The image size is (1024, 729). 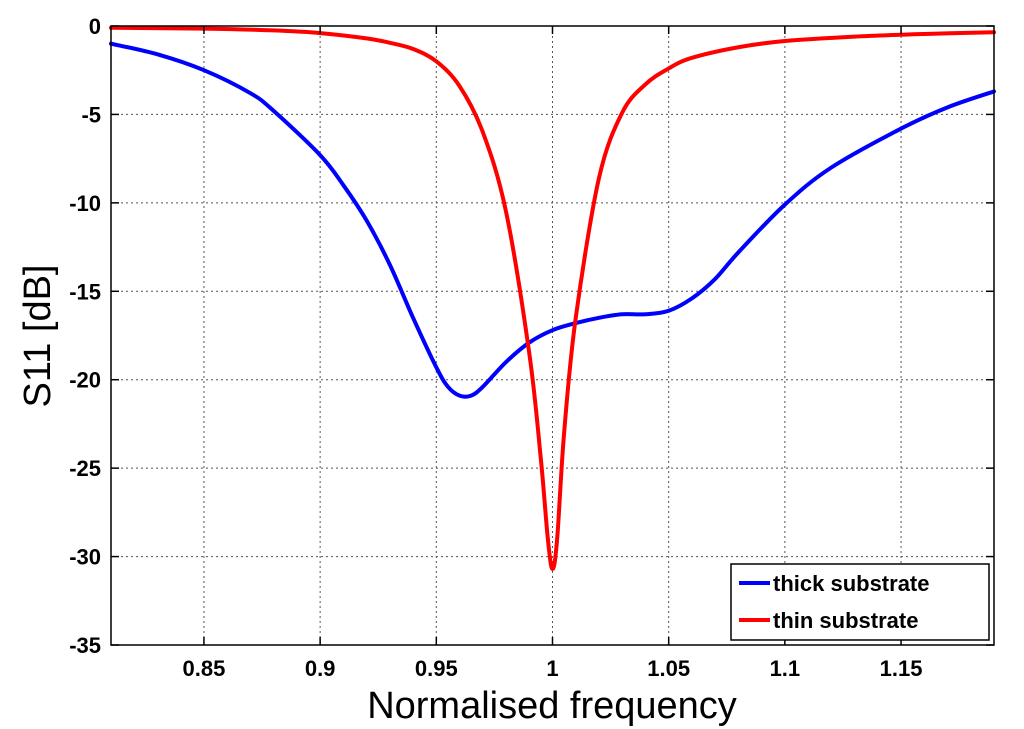 What do you see at coordinates (668, 668) in the screenshot?
I see `x-tick-label: 1.05` at bounding box center [668, 668].